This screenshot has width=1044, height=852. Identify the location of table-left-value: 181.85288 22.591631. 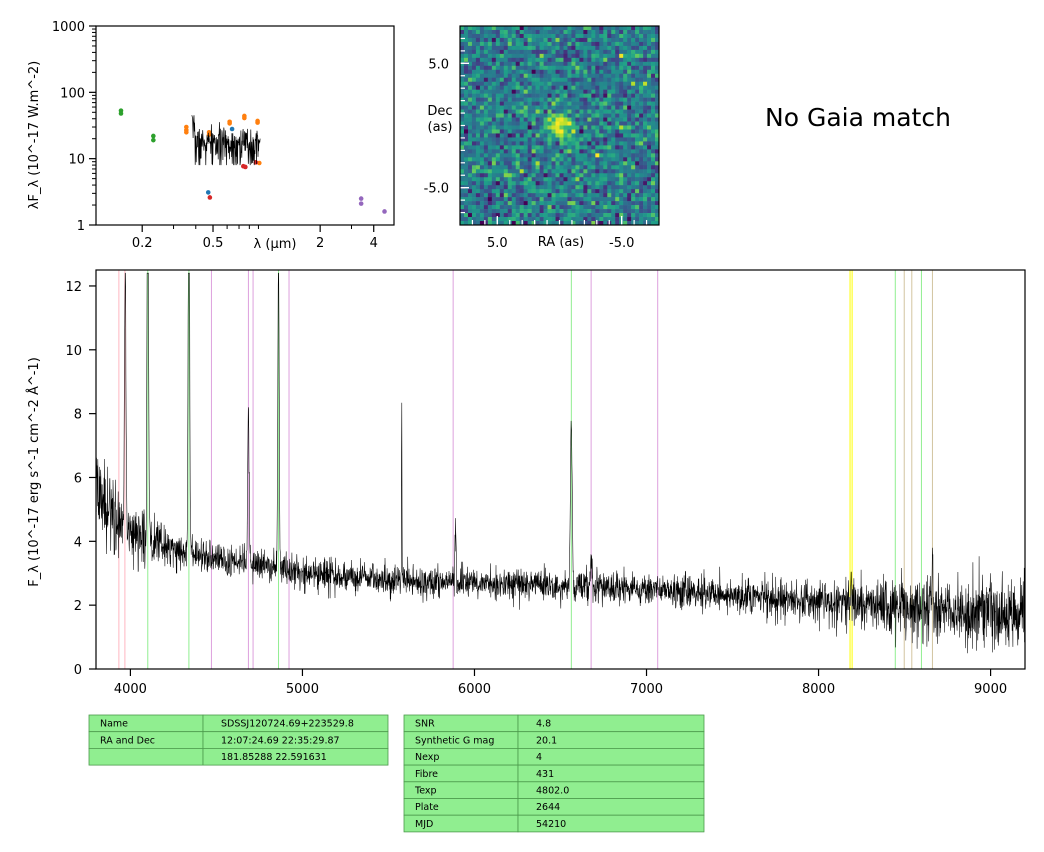
(274, 757).